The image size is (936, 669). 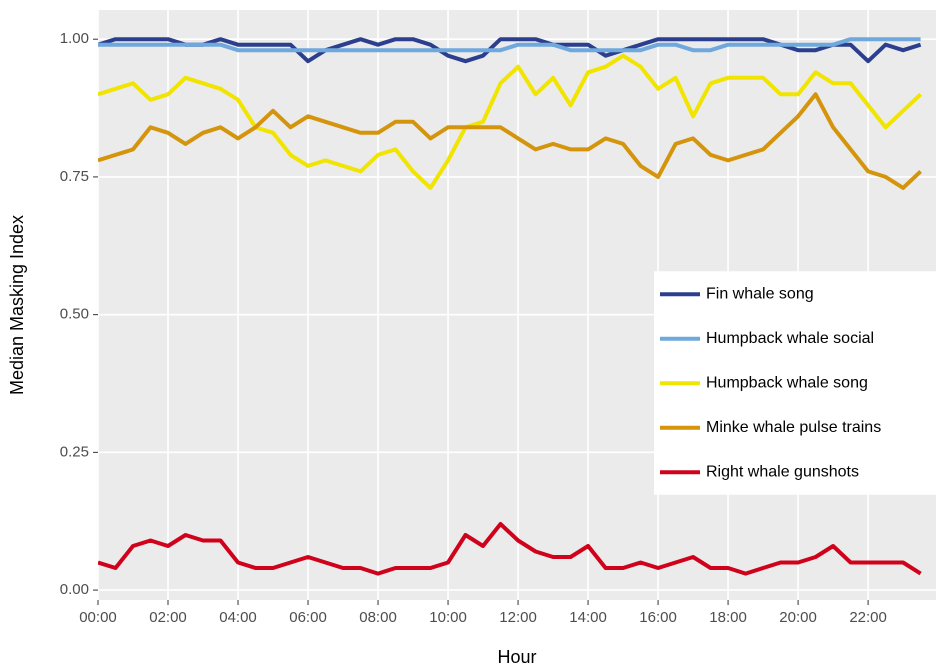 I want to click on legend-label: Humpback whale song, so click(x=787, y=382).